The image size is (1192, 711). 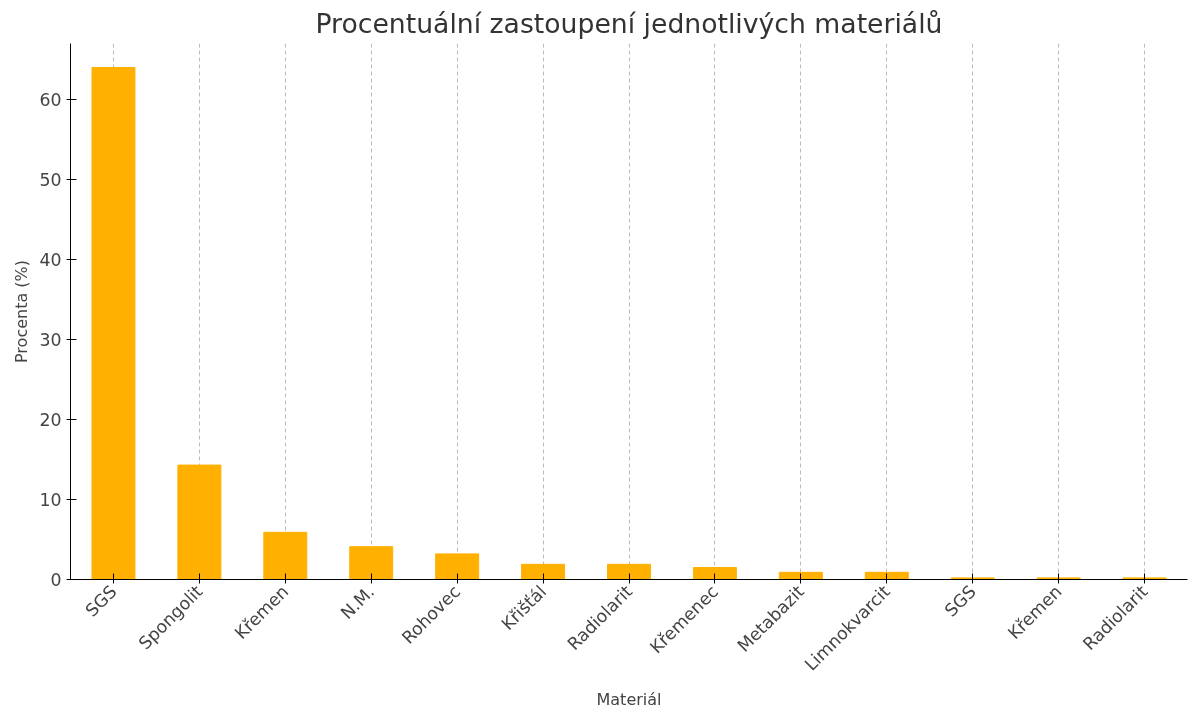 What do you see at coordinates (50, 180) in the screenshot?
I see `y-tick-label: 50` at bounding box center [50, 180].